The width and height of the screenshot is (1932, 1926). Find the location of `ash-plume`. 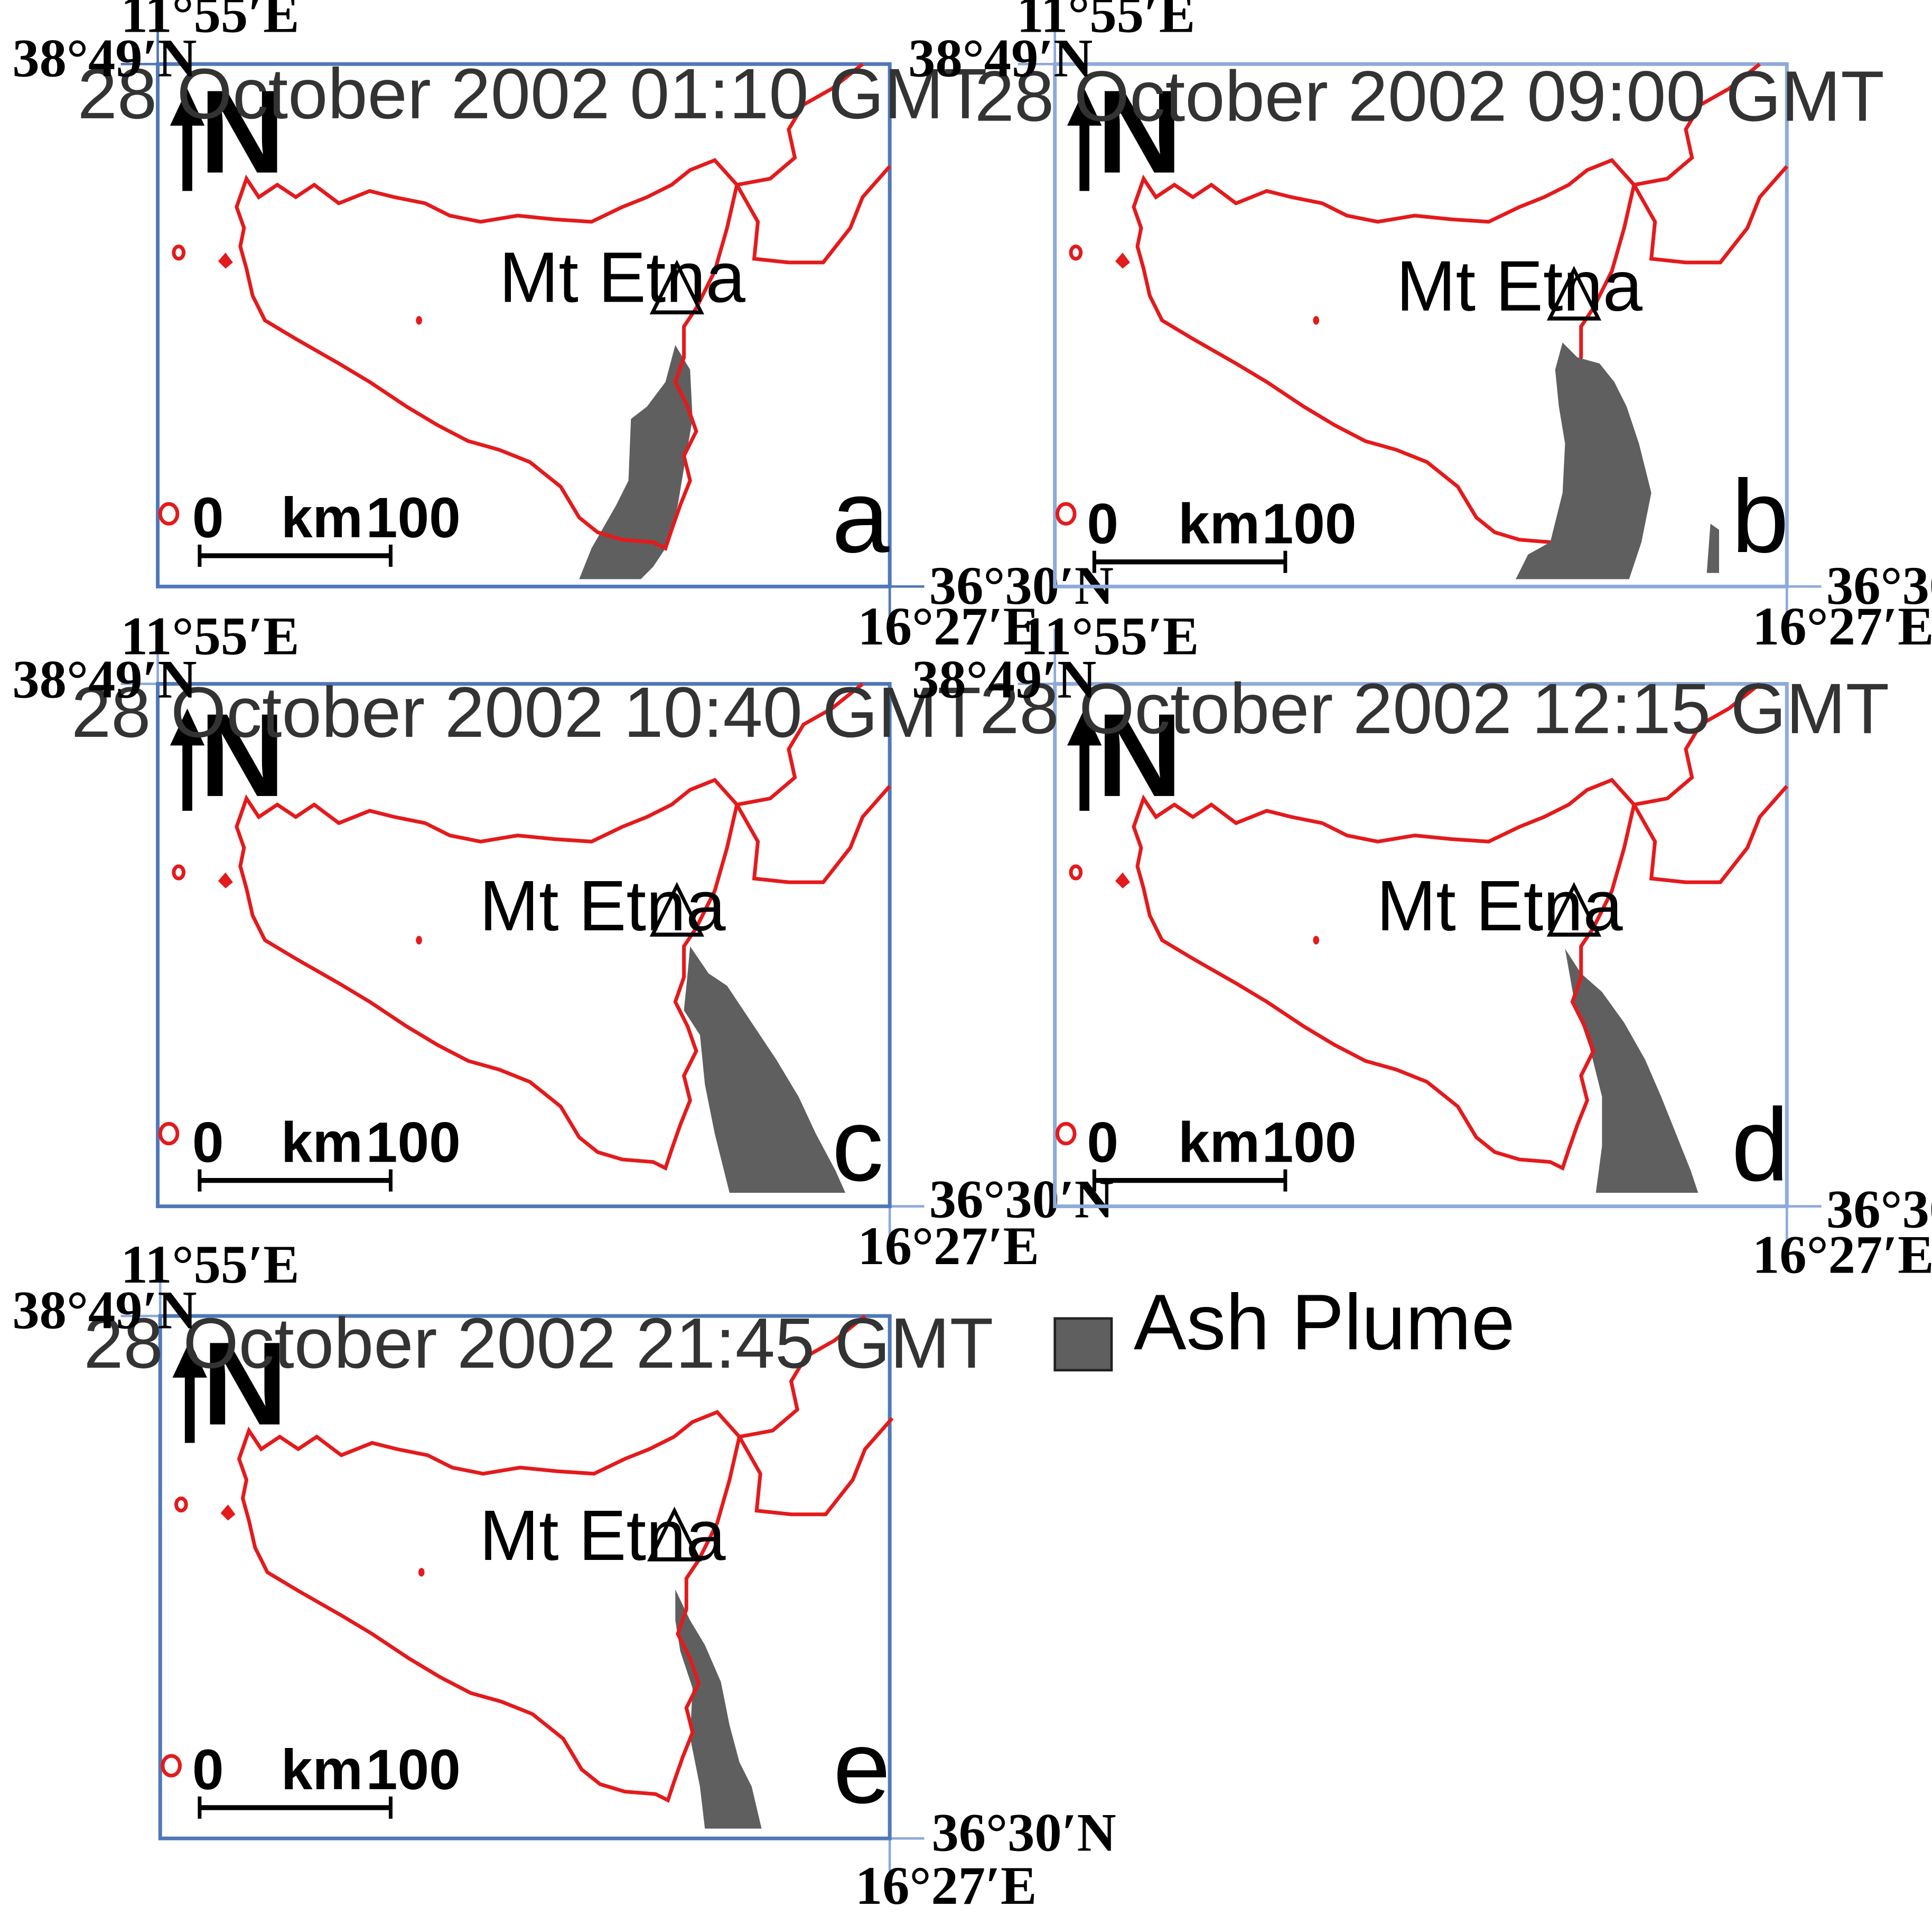

ash-plume is located at coordinates (765, 1070).